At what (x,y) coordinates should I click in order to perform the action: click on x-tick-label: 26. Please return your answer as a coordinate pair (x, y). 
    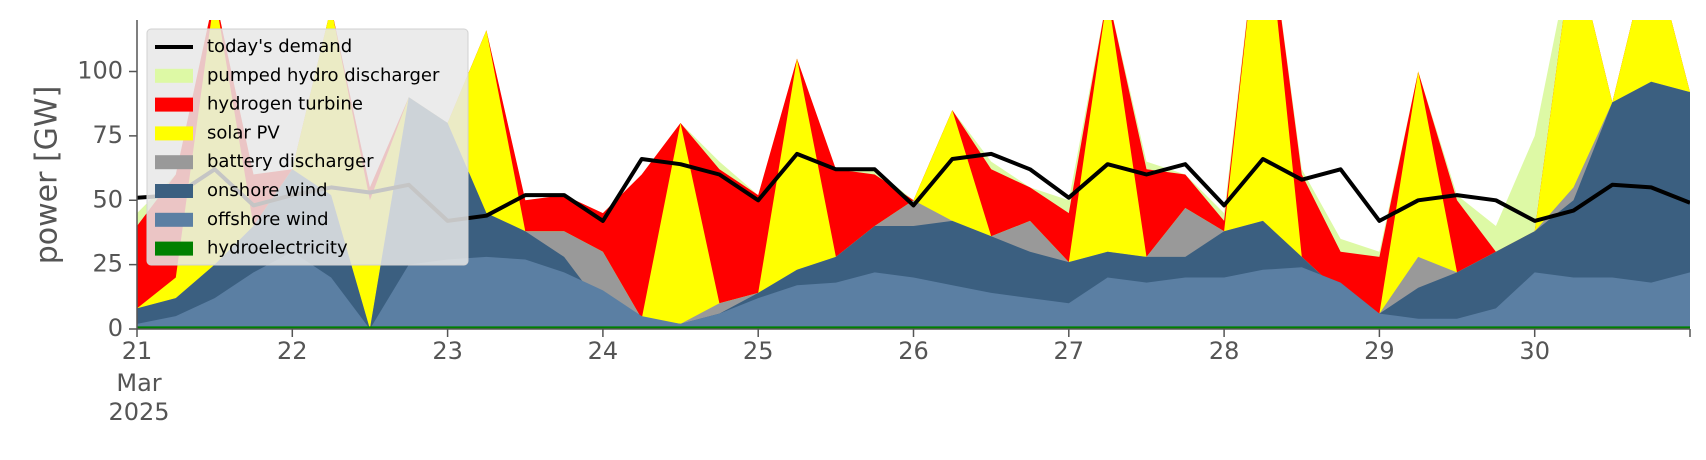
    Looking at the image, I should click on (913, 351).